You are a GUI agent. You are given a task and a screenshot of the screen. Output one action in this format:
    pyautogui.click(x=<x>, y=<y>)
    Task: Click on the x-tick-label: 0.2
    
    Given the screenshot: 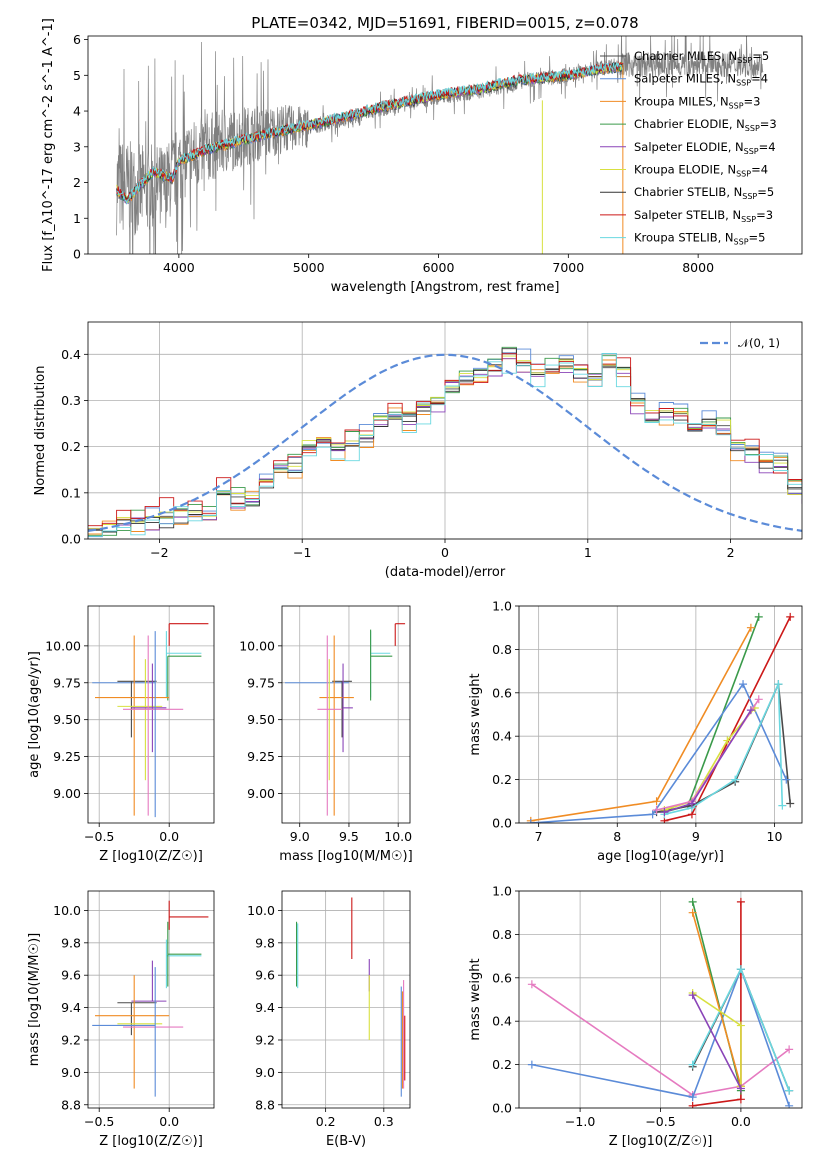 What is the action you would take?
    pyautogui.click(x=326, y=1121)
    